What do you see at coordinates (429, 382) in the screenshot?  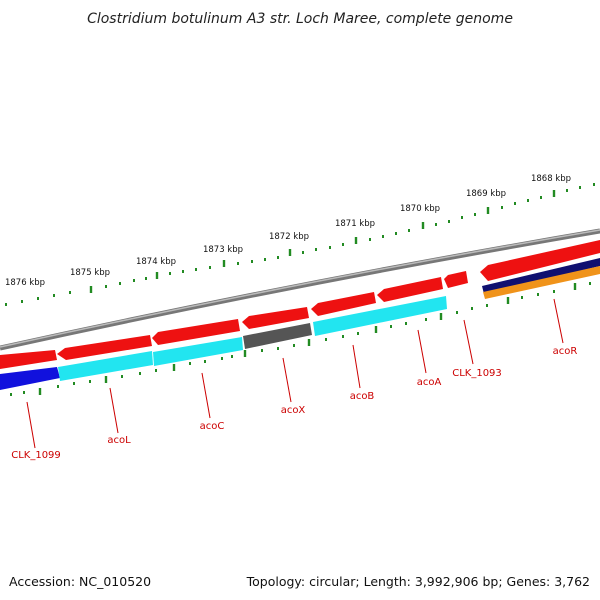 I see `gene-label: acoA` at bounding box center [429, 382].